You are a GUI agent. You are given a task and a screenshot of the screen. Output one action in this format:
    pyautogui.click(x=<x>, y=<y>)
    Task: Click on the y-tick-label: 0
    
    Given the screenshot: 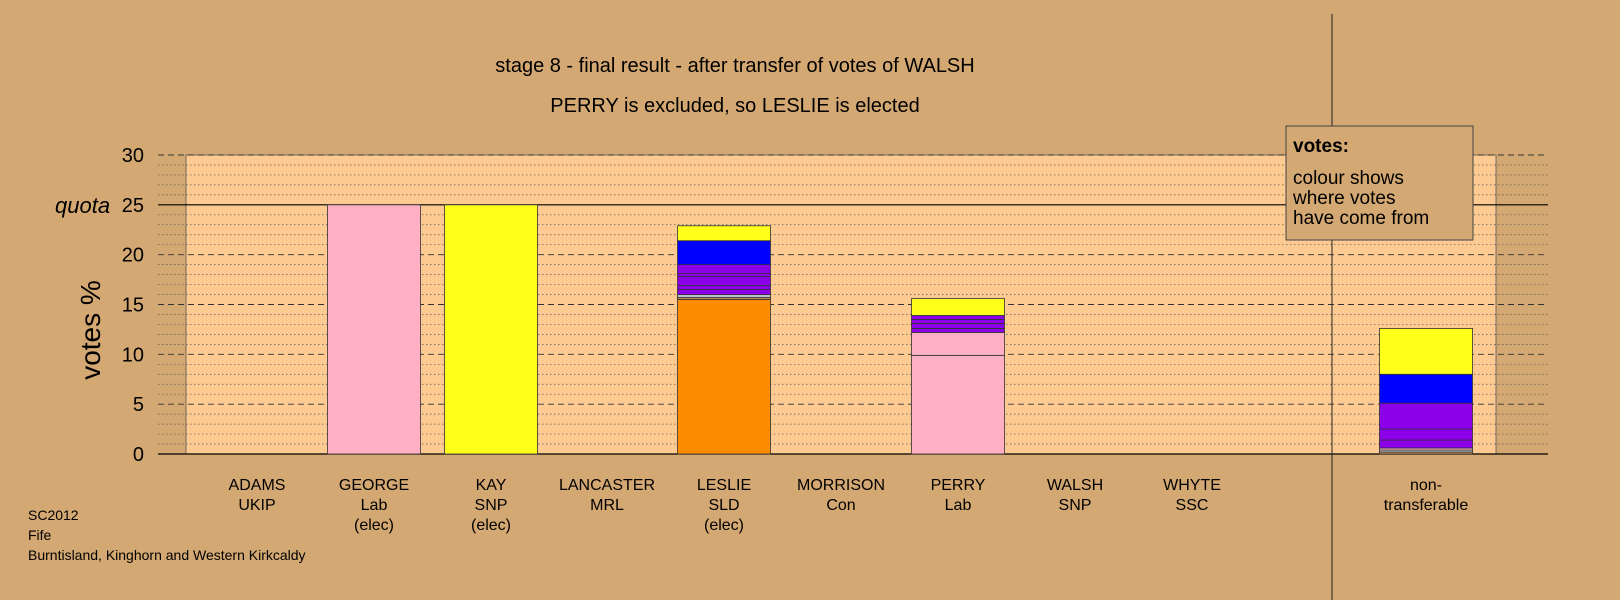 What is the action you would take?
    pyautogui.click(x=138, y=455)
    